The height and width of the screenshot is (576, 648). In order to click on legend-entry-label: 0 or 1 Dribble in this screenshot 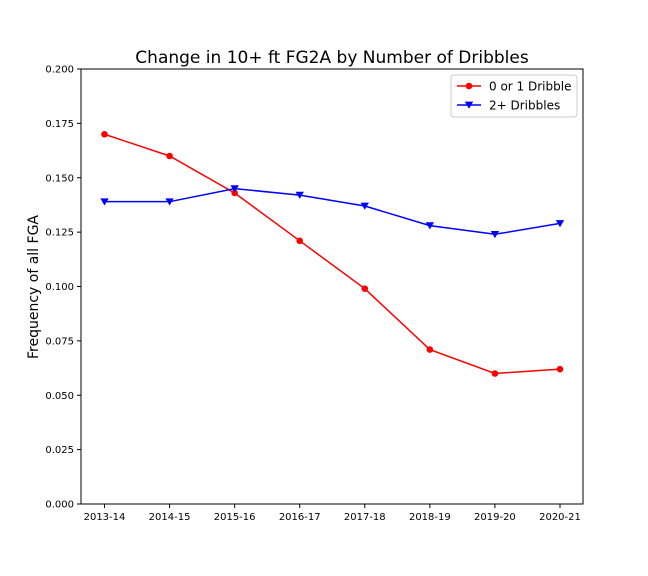, I will do `click(530, 87)`.